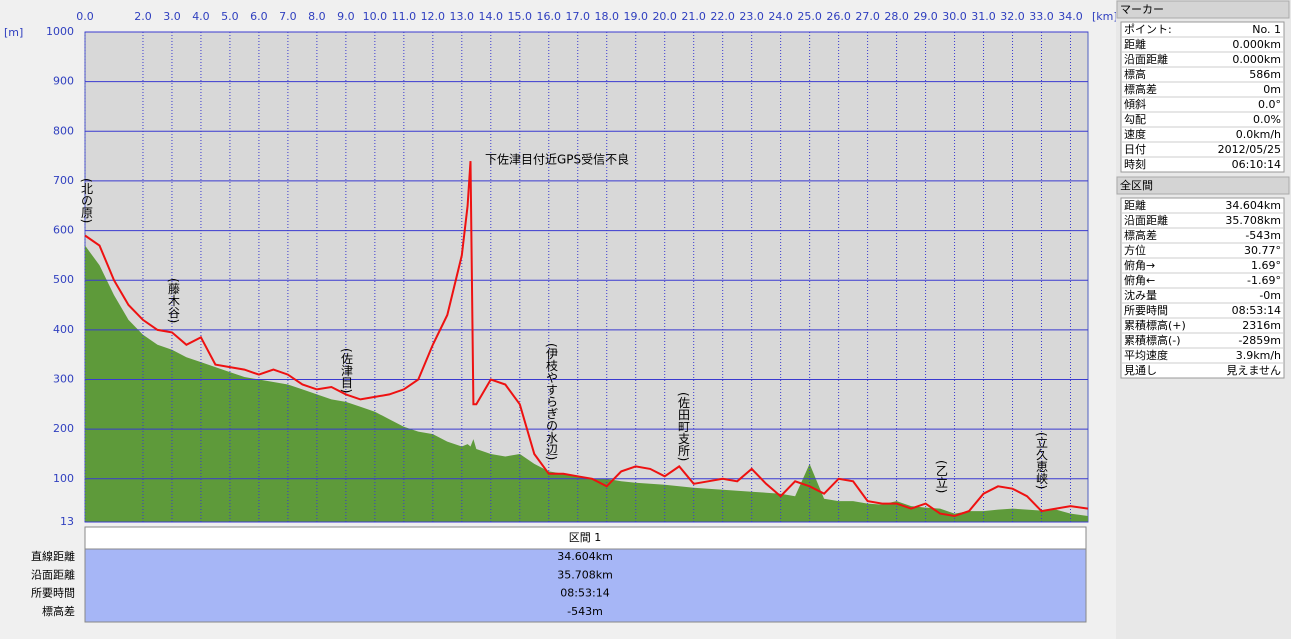 Image resolution: width=1291 pixels, height=639 pixels. I want to click on panel-value: 06:10:14, so click(1256, 164).